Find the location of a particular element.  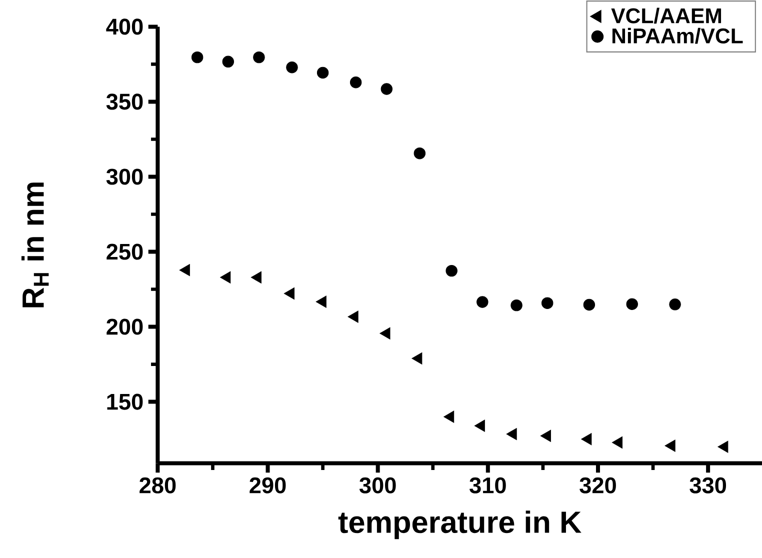

x-tick-label: 330 is located at coordinates (708, 485).